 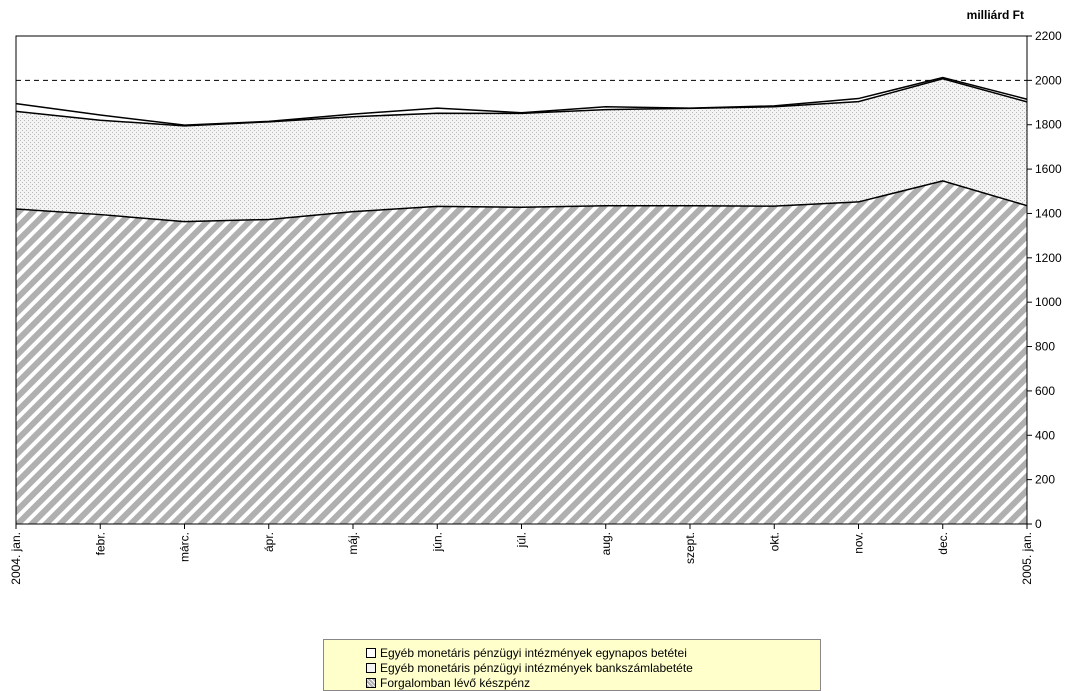 I want to click on y-tick-label-800: 800, so click(x=1045, y=347).